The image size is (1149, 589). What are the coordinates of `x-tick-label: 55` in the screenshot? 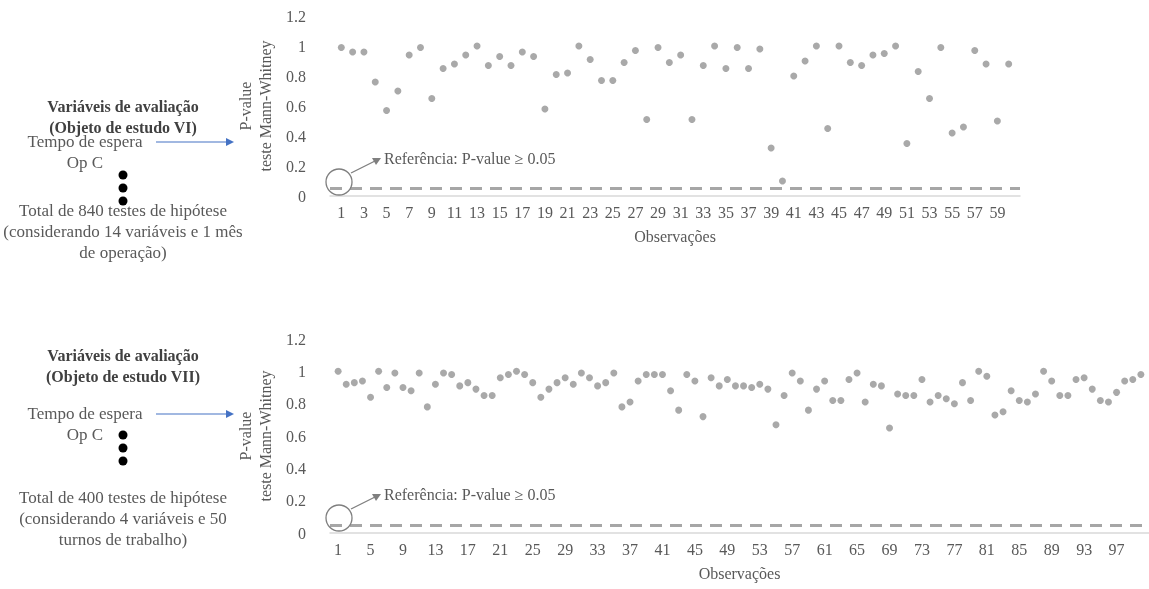 It's located at (952, 212).